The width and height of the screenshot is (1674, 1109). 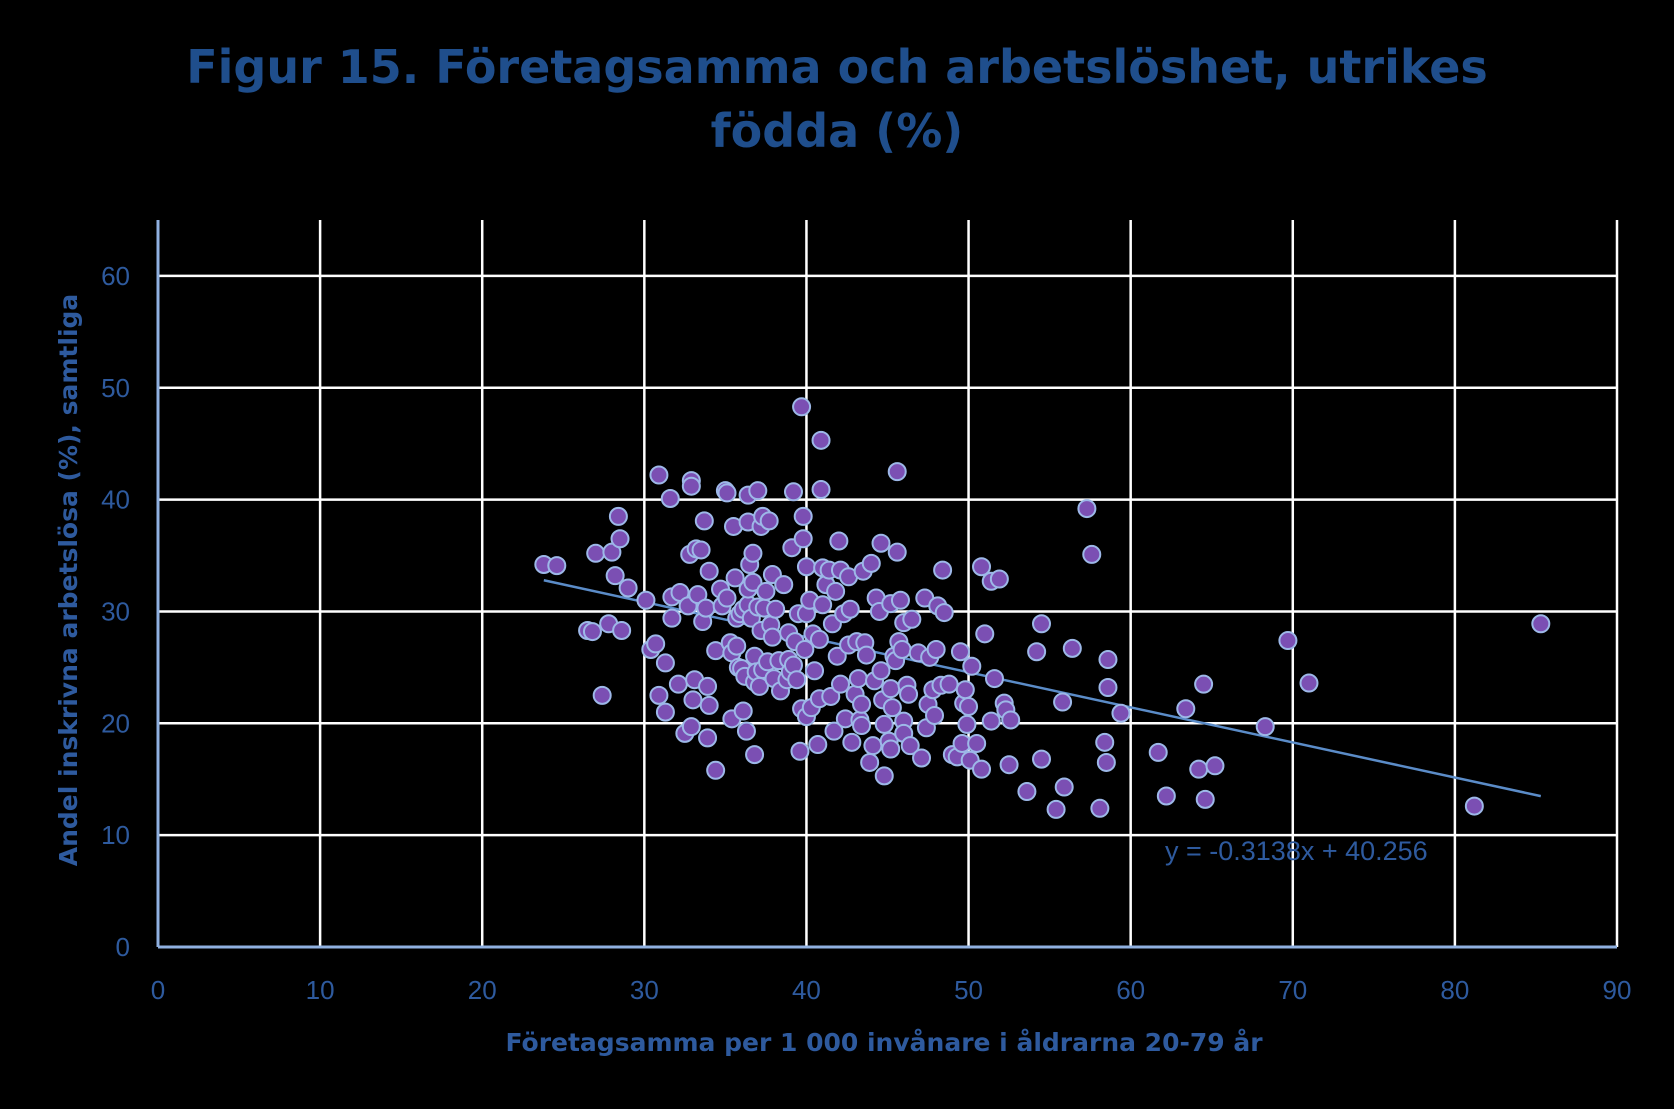 I want to click on x-tick-label: 60, so click(x=1130, y=990).